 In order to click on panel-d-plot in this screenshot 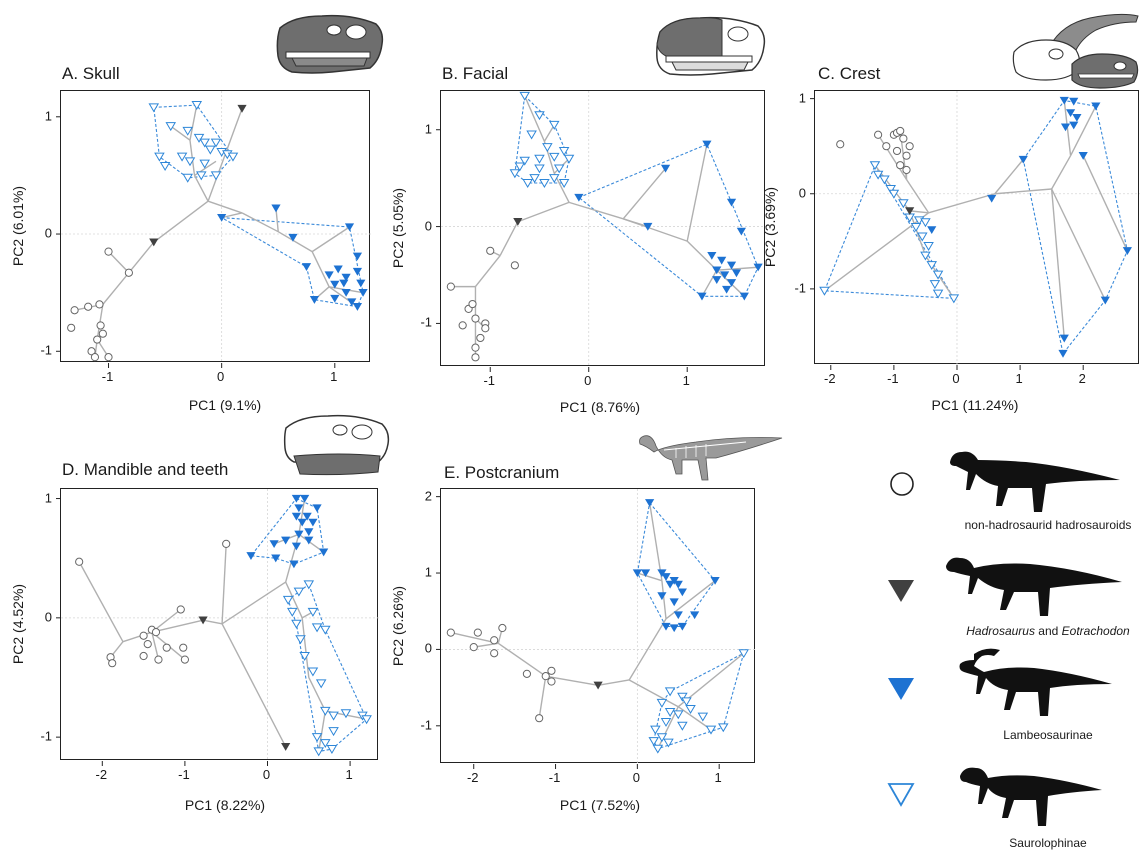, I will do `click(217, 627)`.